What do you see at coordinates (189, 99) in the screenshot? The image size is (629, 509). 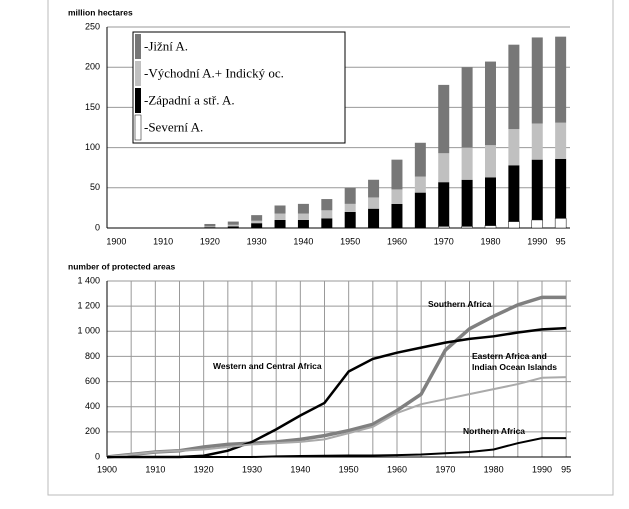 I see `legend-label: -Západní a stř. A.` at bounding box center [189, 99].